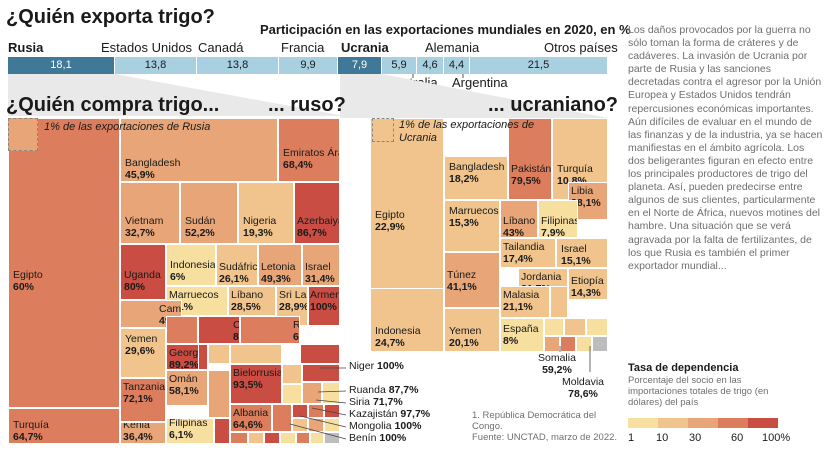 Image resolution: width=833 pixels, height=462 pixels. I want to click on cell-pct: 24,7%, so click(390, 343).